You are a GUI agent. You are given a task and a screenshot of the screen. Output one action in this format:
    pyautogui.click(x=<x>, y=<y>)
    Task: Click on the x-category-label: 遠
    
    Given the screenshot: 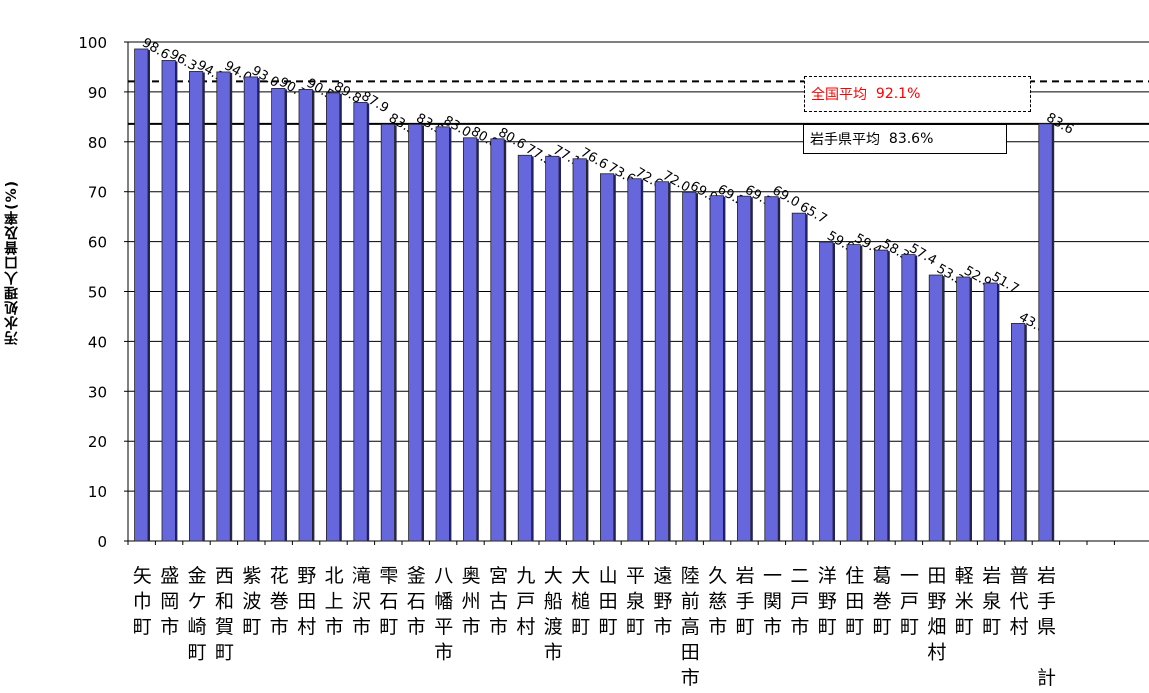 What is the action you would take?
    pyautogui.click(x=662, y=576)
    